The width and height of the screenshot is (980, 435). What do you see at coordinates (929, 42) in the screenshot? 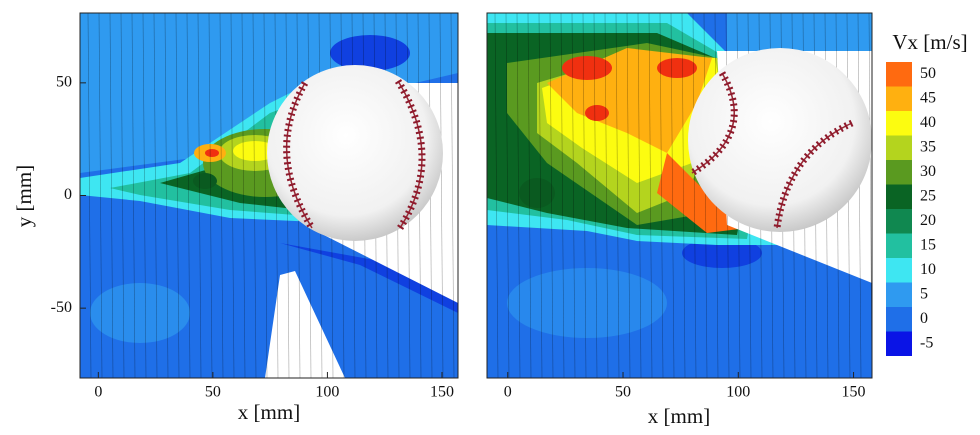
I see `colorbar-title: Vx [m/s]` at bounding box center [929, 42].